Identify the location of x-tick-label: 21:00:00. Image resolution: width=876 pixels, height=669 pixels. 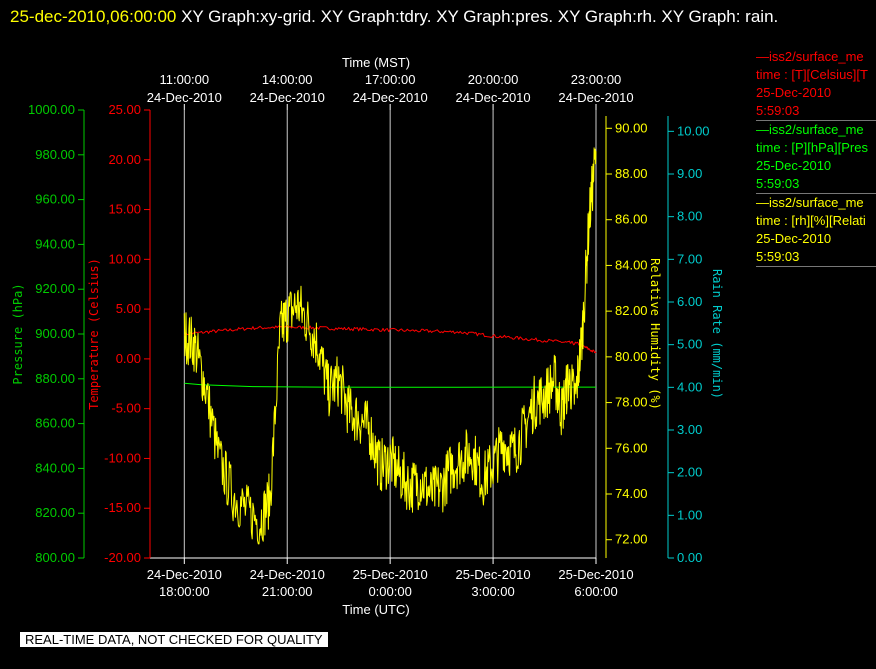
(287, 591).